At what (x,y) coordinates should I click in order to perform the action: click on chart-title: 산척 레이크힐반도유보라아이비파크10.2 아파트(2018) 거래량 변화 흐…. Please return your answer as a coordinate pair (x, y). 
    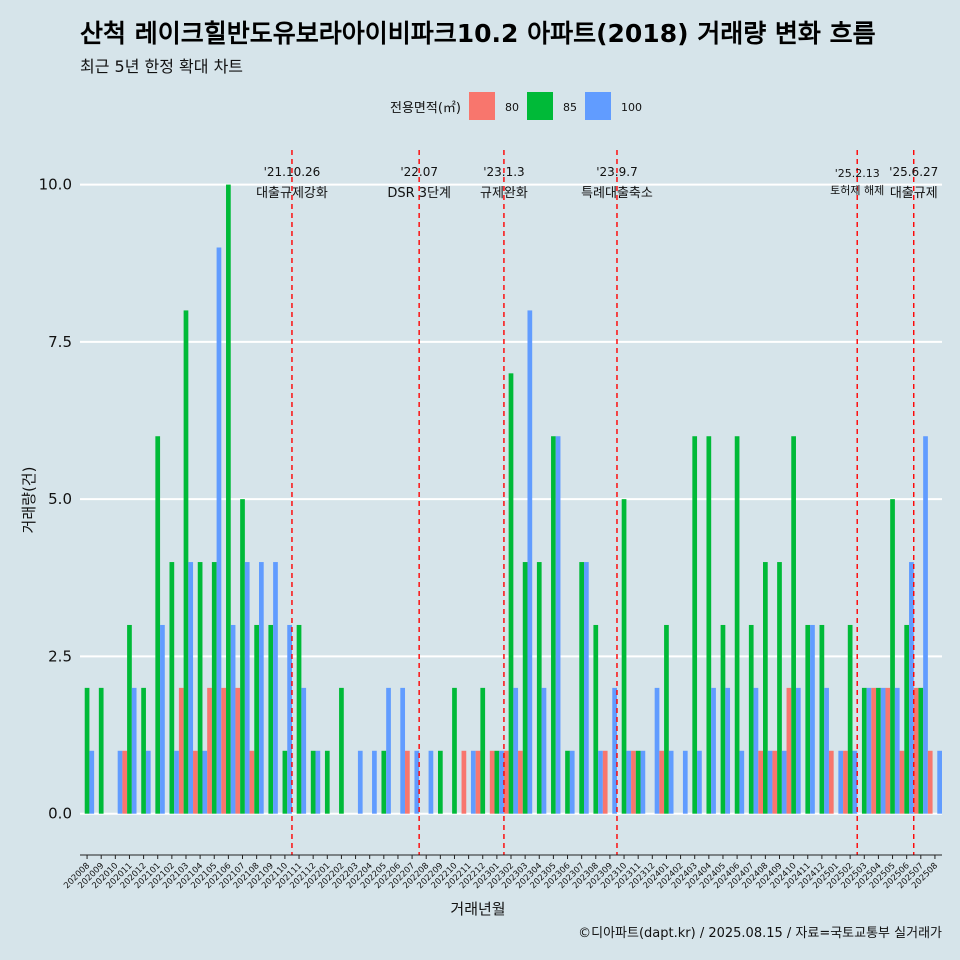
    Looking at the image, I should click on (478, 33).